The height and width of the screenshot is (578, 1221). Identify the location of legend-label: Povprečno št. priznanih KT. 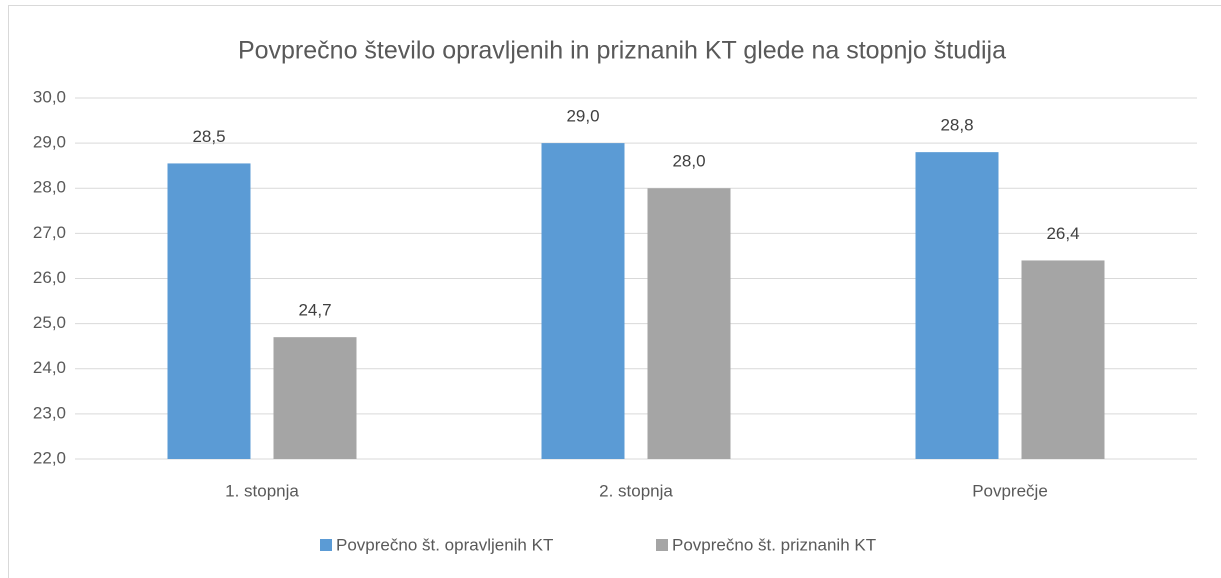
(774, 544).